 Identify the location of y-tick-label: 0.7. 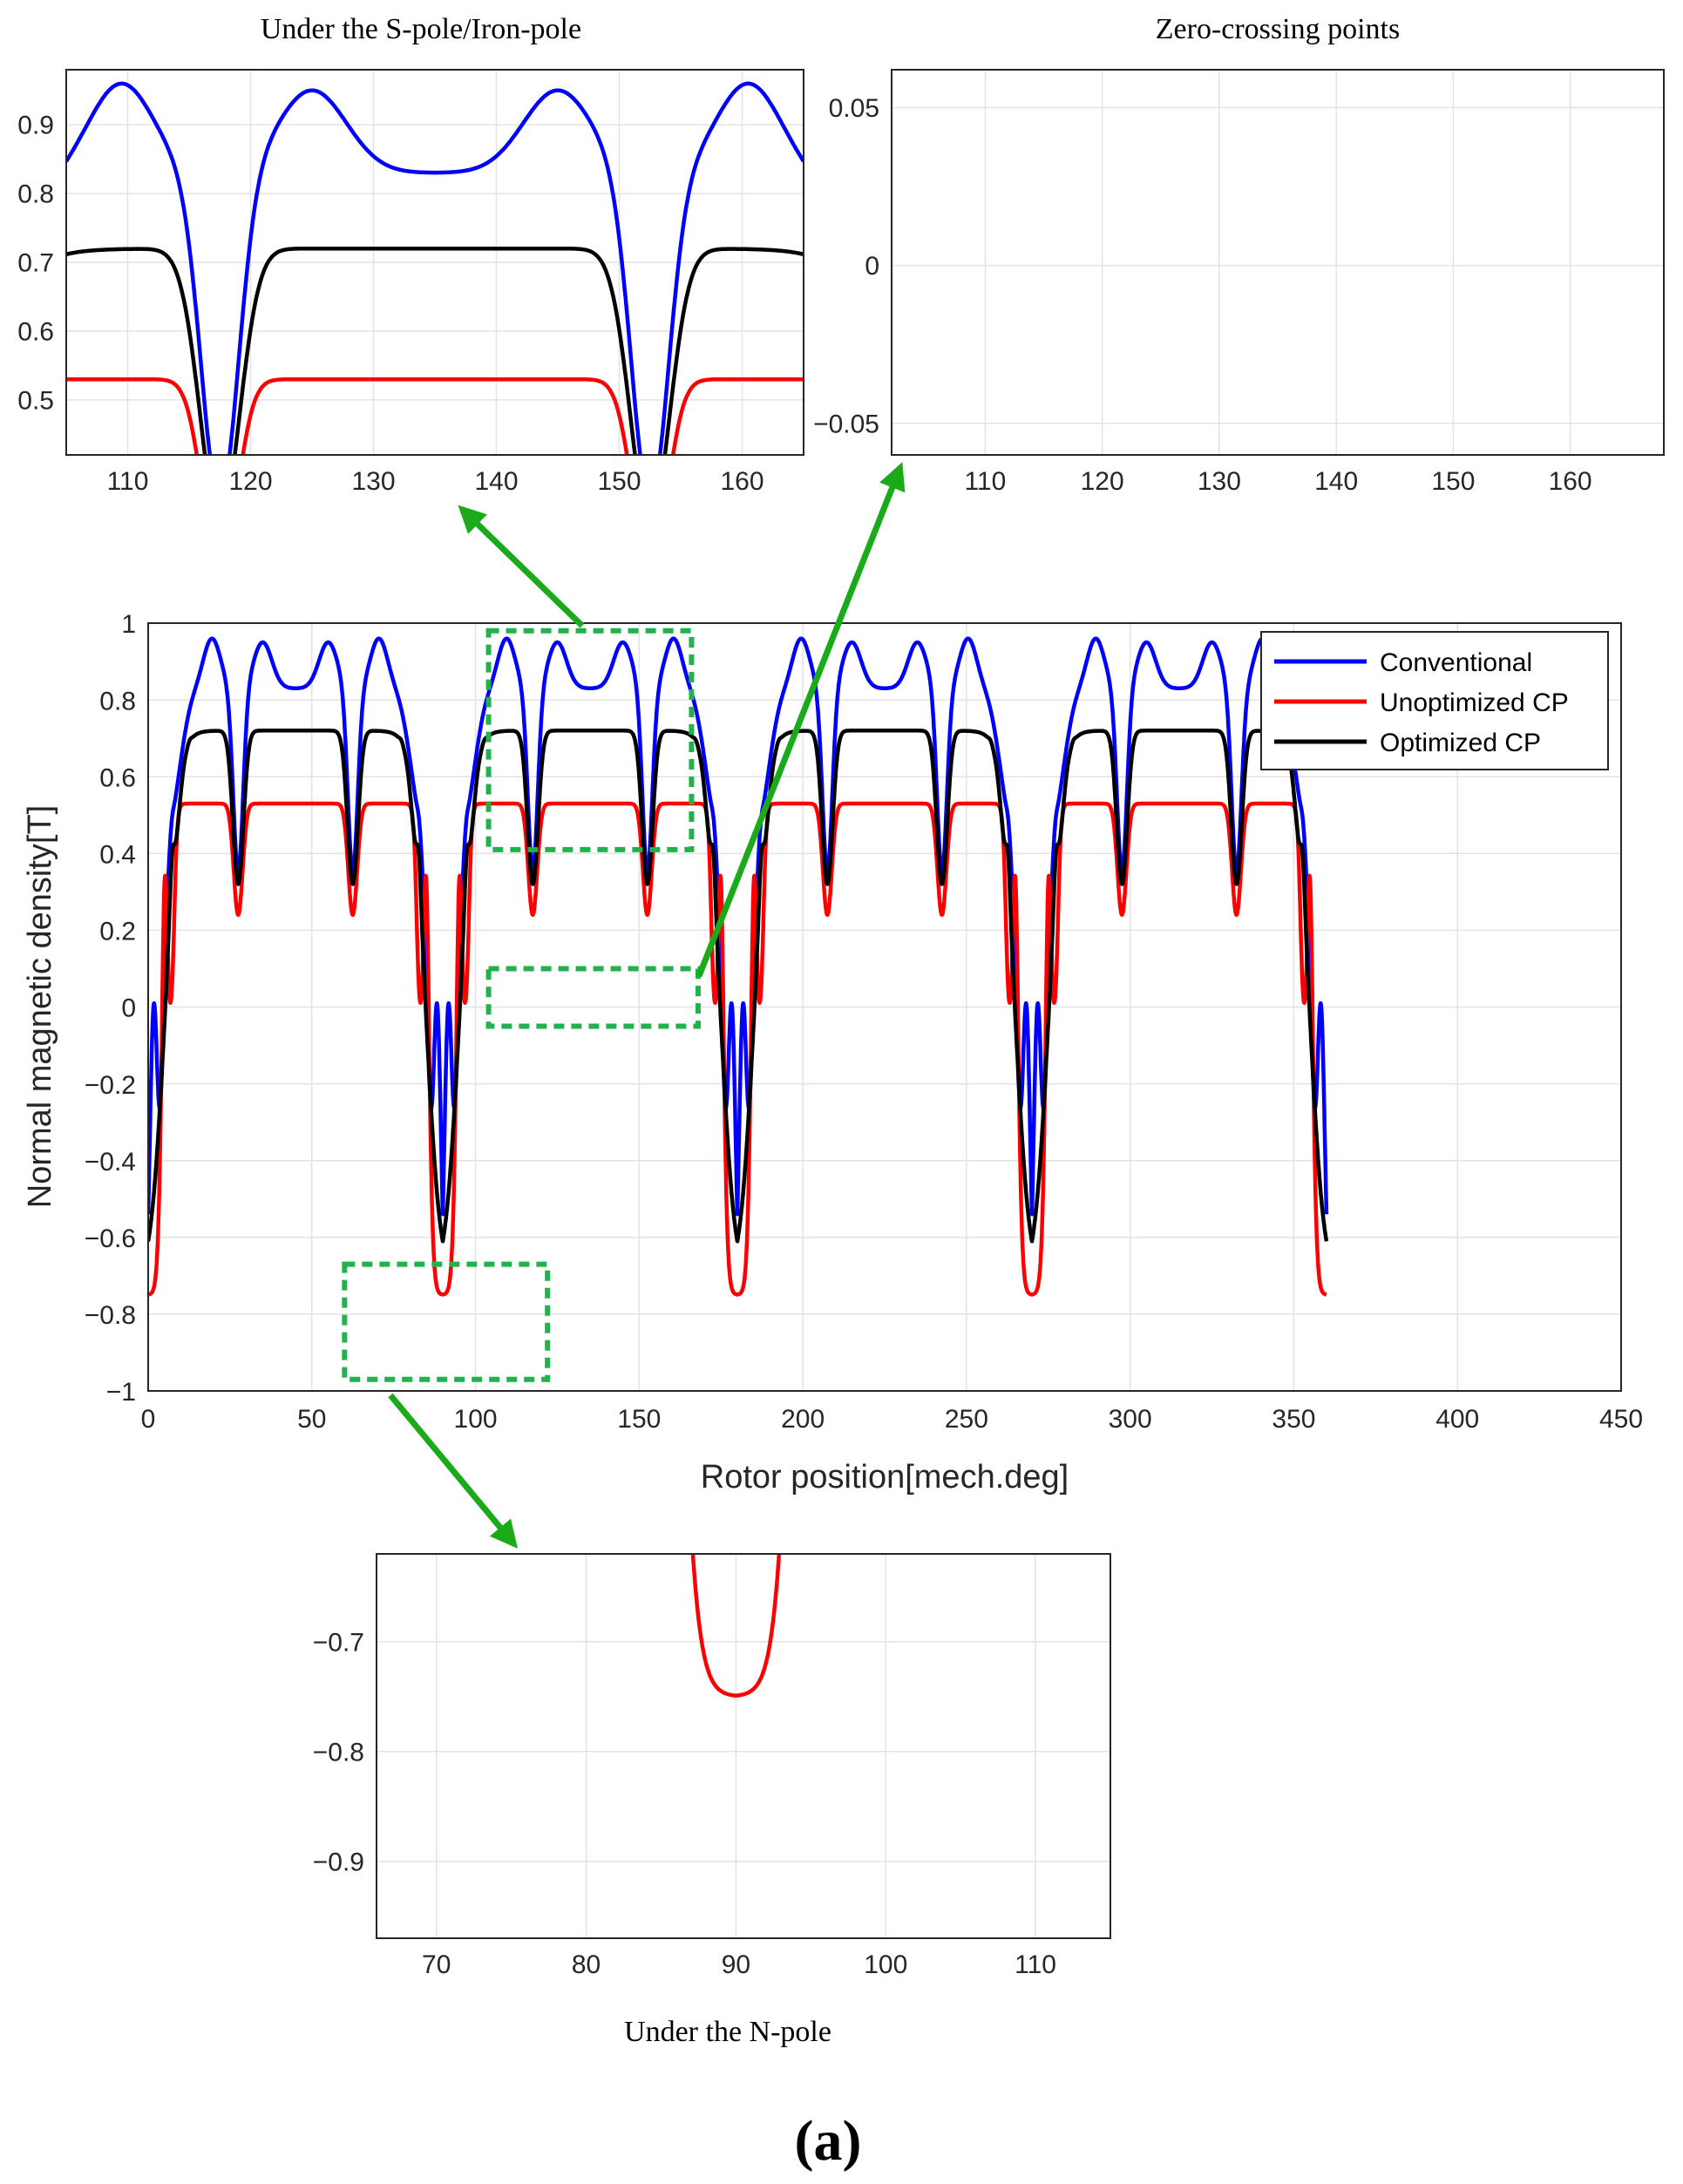
(35, 263).